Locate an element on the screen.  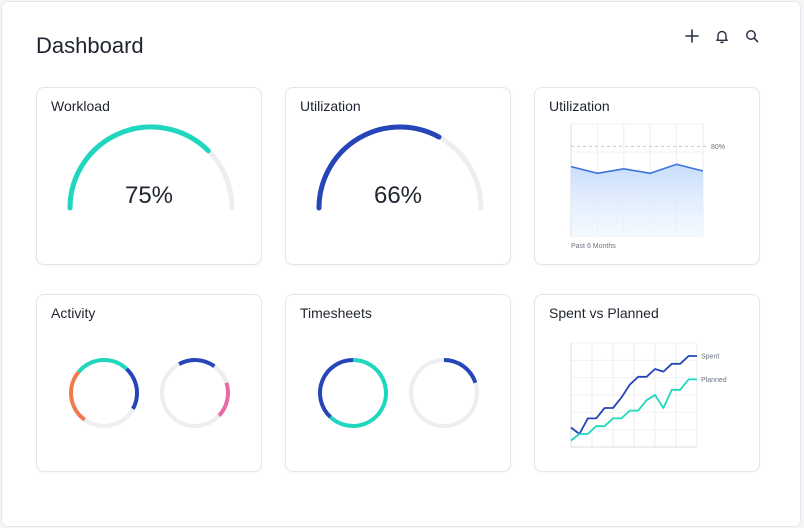
utilization-chart-card: Utilization 80% Past 6 Months is located at coordinates (647, 176).